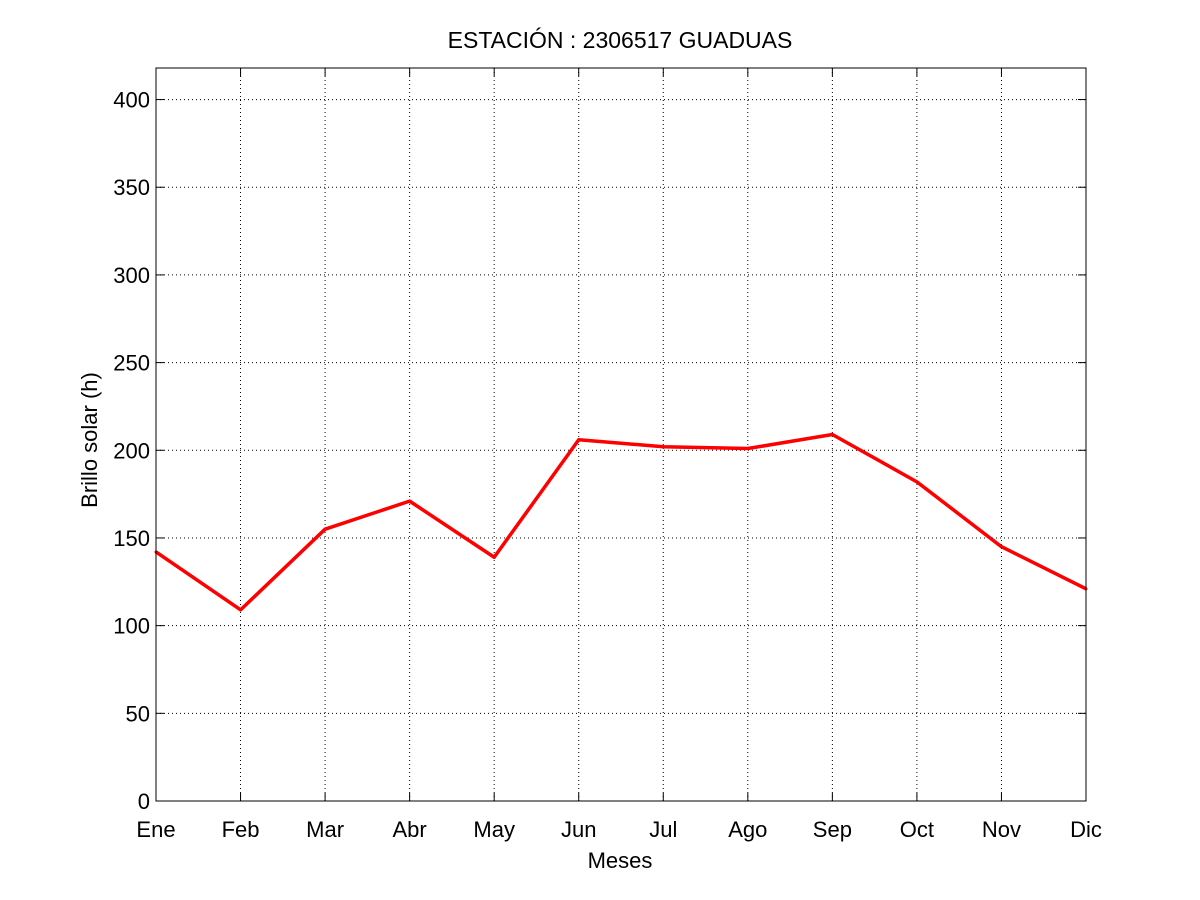 This screenshot has width=1200, height=900. Describe the element at coordinates (494, 829) in the screenshot. I see `x-tick-label: May` at that location.